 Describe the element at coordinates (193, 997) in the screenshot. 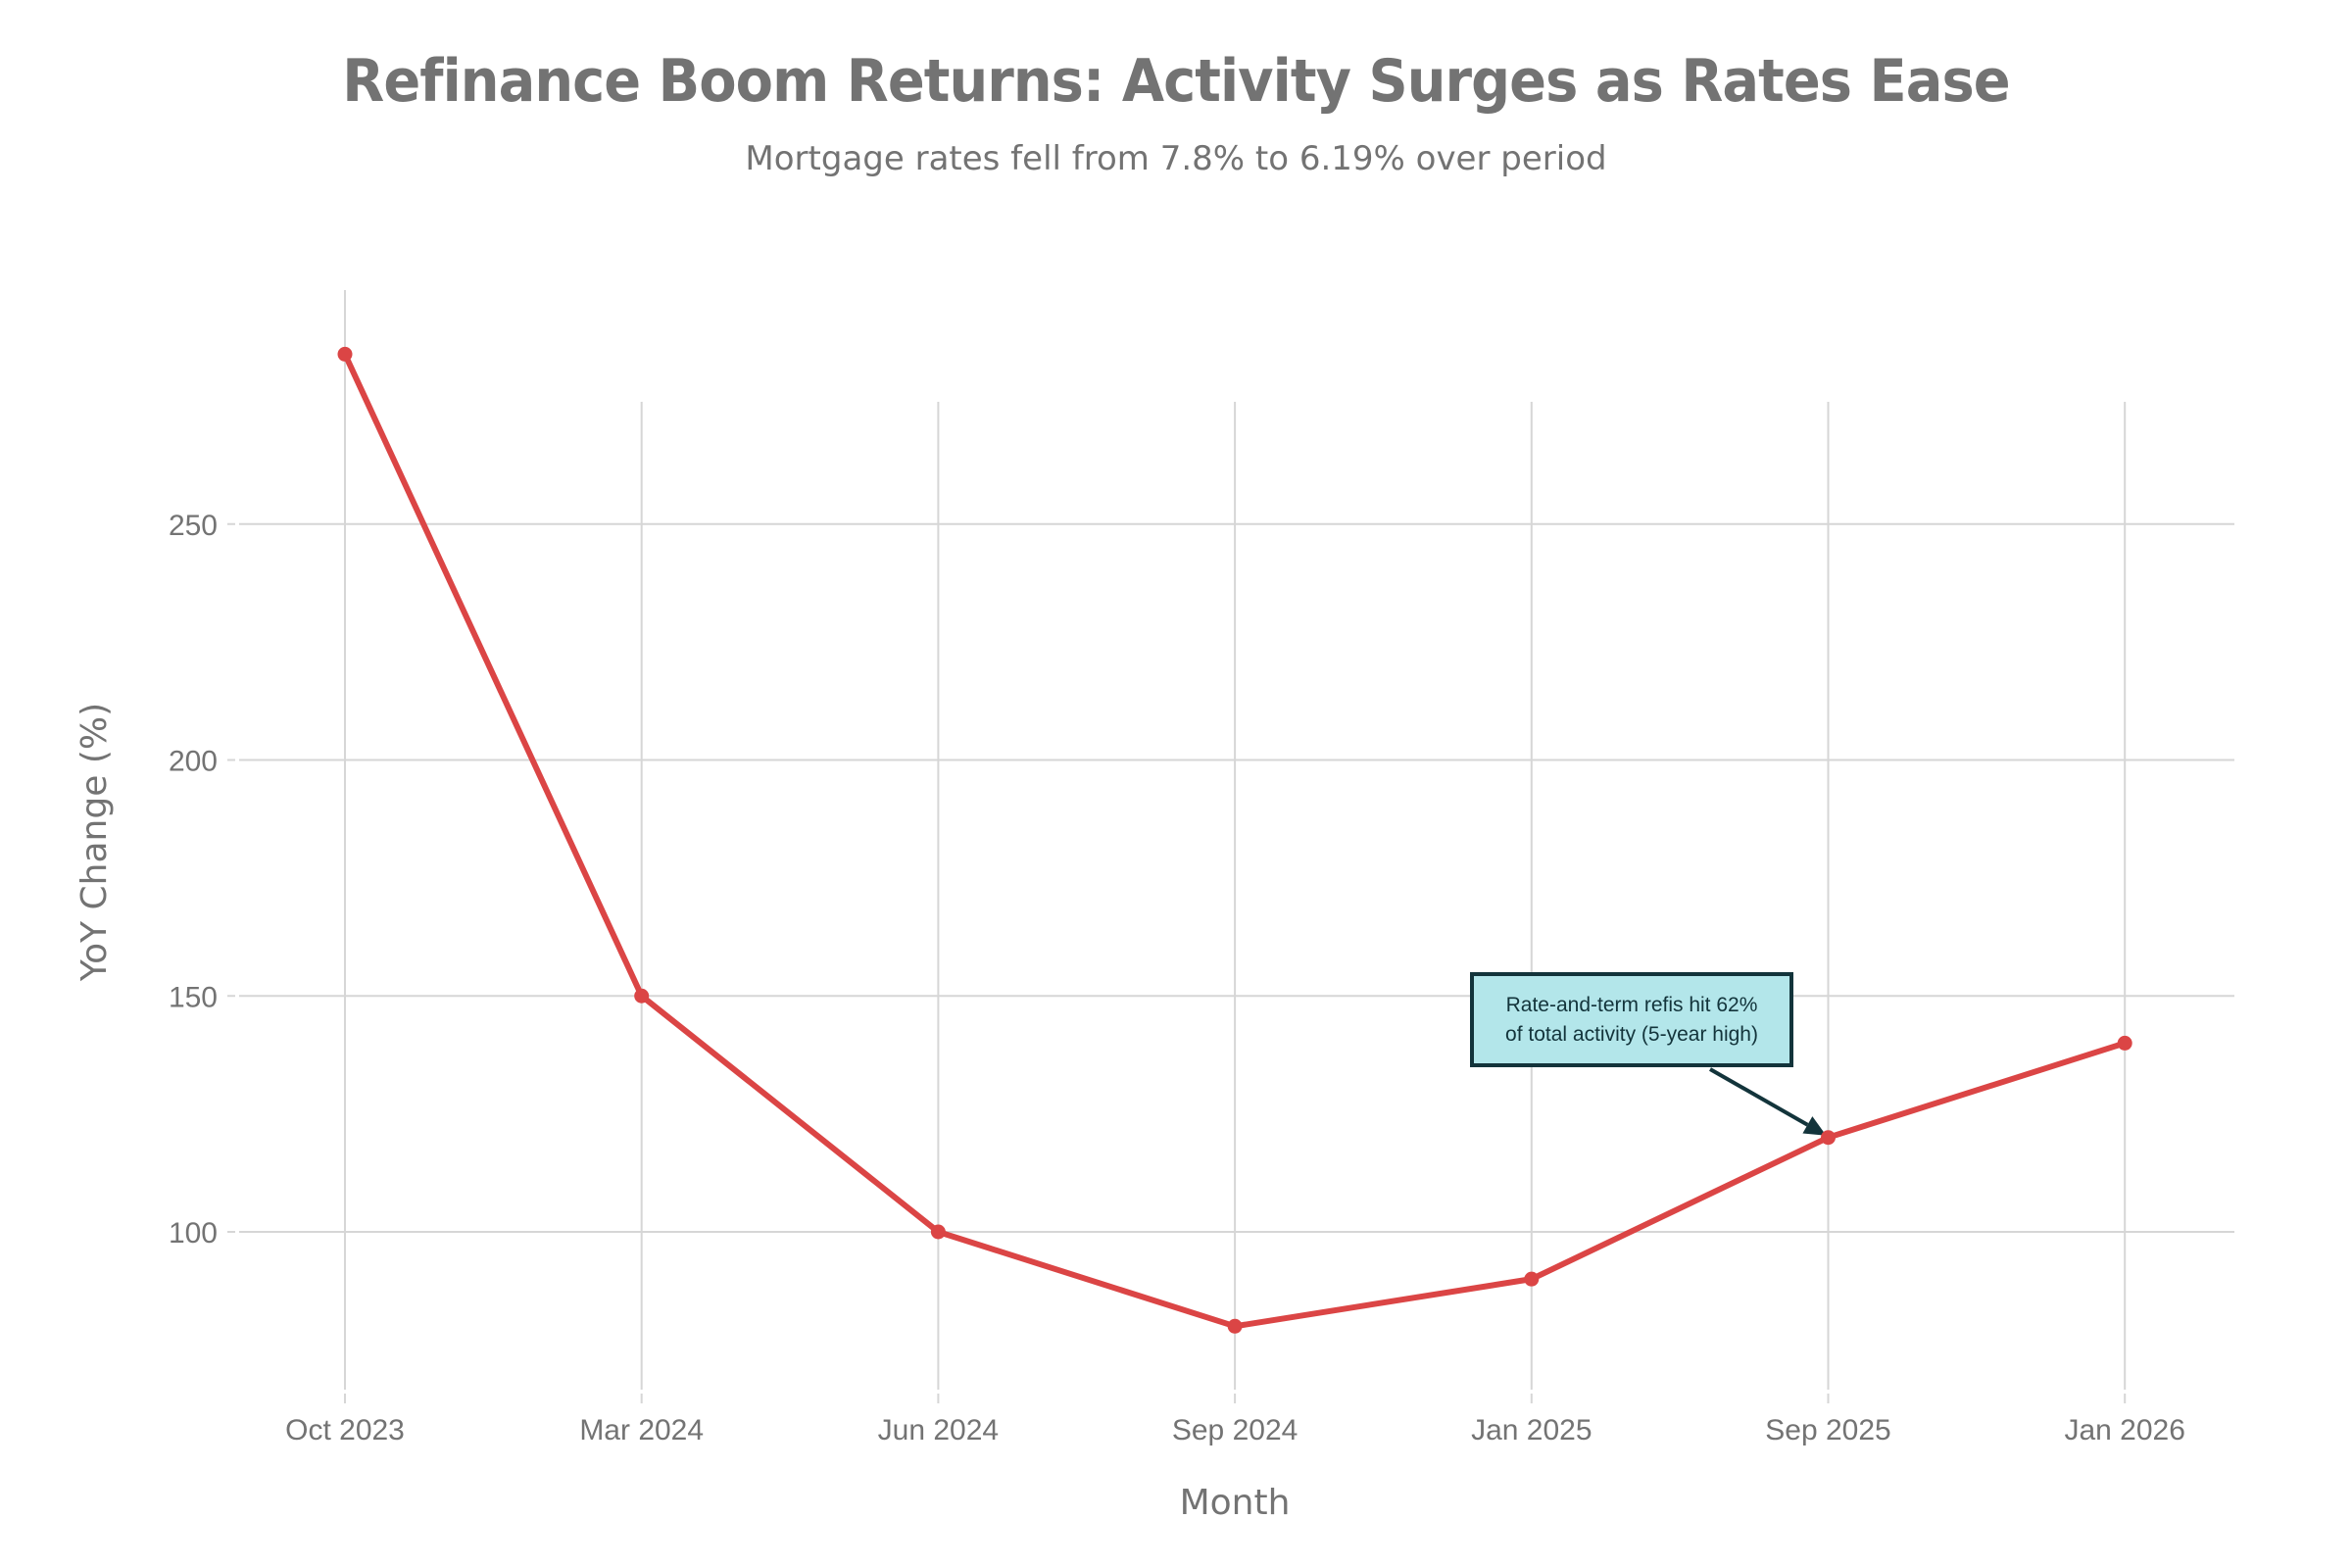

I see `y-tick-label: 150` at that location.